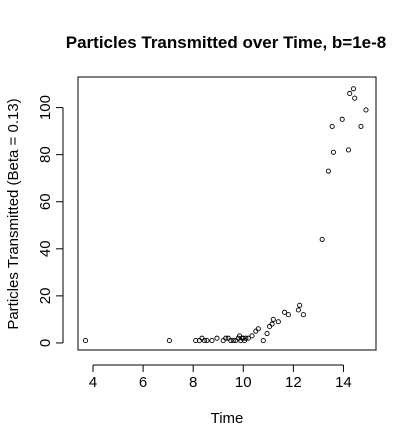  I want to click on x-axis-label: Time, so click(227, 418).